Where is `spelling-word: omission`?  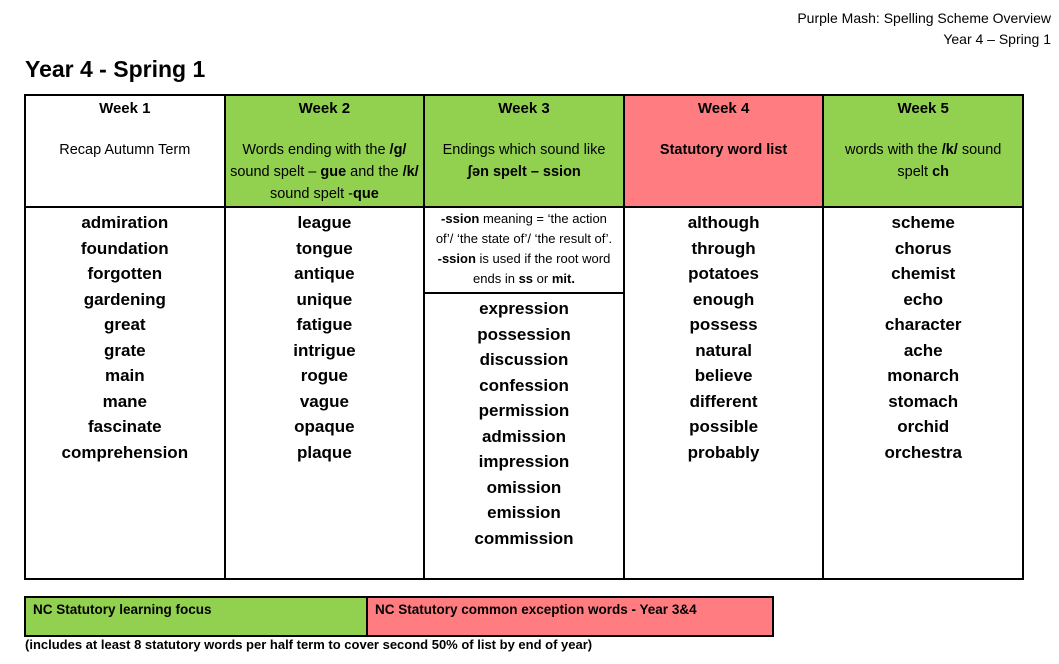
spelling-word: omission is located at coordinates (524, 487).